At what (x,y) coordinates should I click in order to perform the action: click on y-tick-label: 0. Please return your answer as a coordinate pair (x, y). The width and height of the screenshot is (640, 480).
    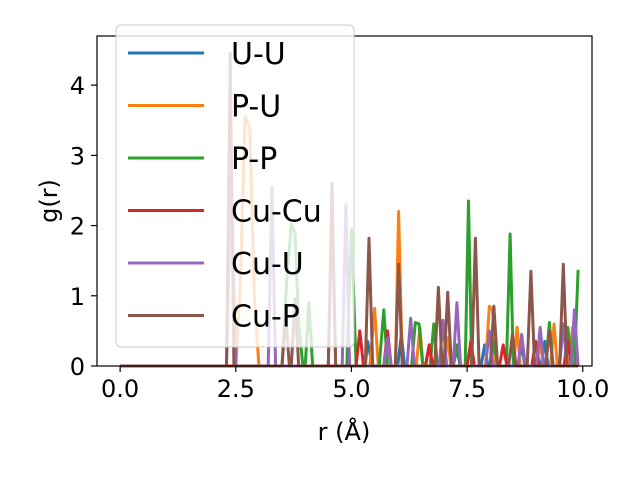
    Looking at the image, I should click on (77, 367).